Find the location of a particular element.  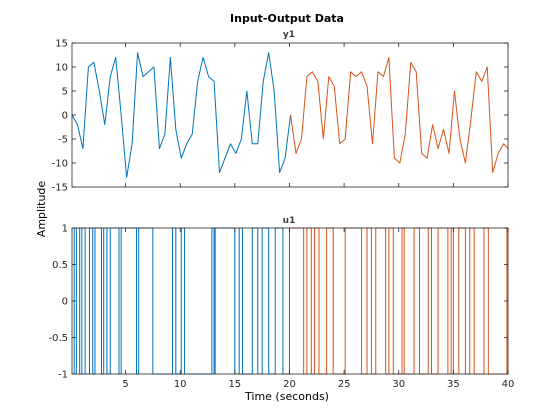

y-tick-label: -10 is located at coordinates (60, 164).